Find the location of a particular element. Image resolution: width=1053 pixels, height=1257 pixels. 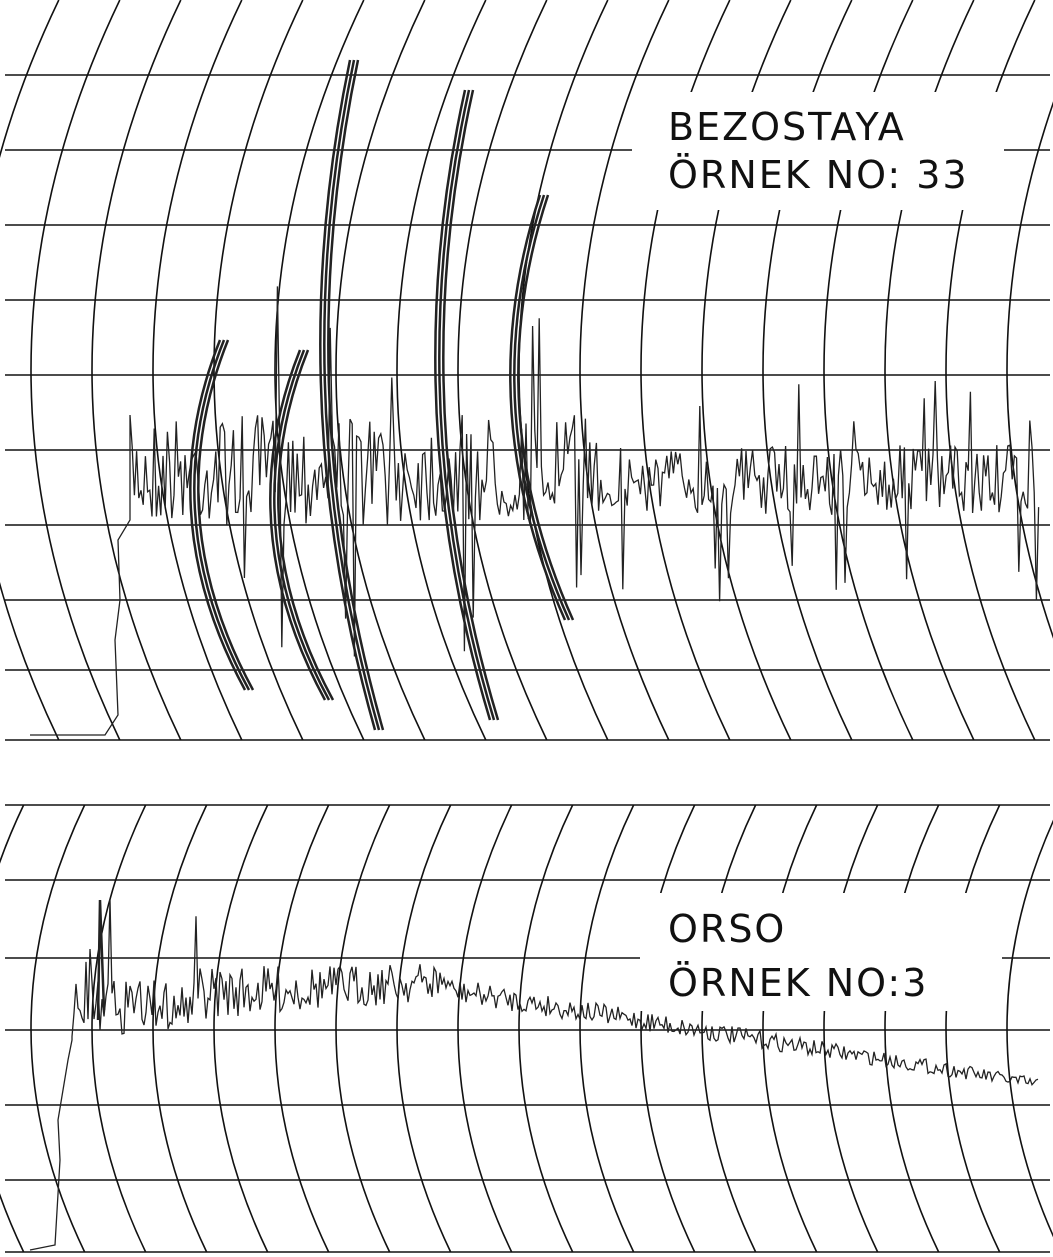

sample-label: ÖRNEK NO:3 is located at coordinates (798, 983).